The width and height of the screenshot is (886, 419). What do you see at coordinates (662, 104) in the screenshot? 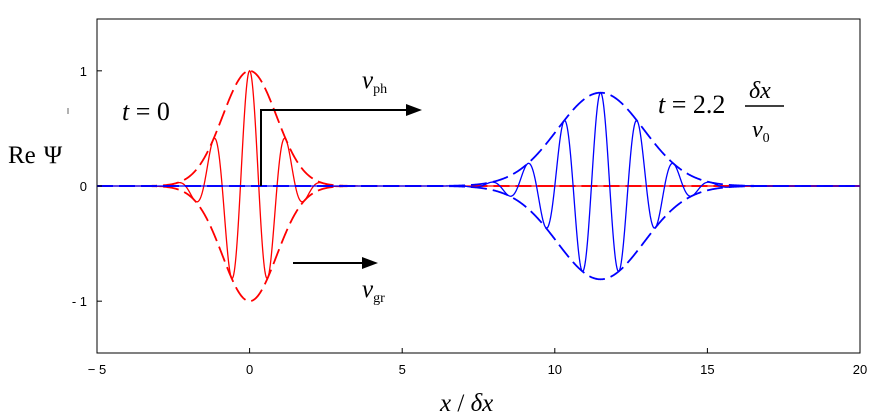
I see `t2-t: t` at bounding box center [662, 104].